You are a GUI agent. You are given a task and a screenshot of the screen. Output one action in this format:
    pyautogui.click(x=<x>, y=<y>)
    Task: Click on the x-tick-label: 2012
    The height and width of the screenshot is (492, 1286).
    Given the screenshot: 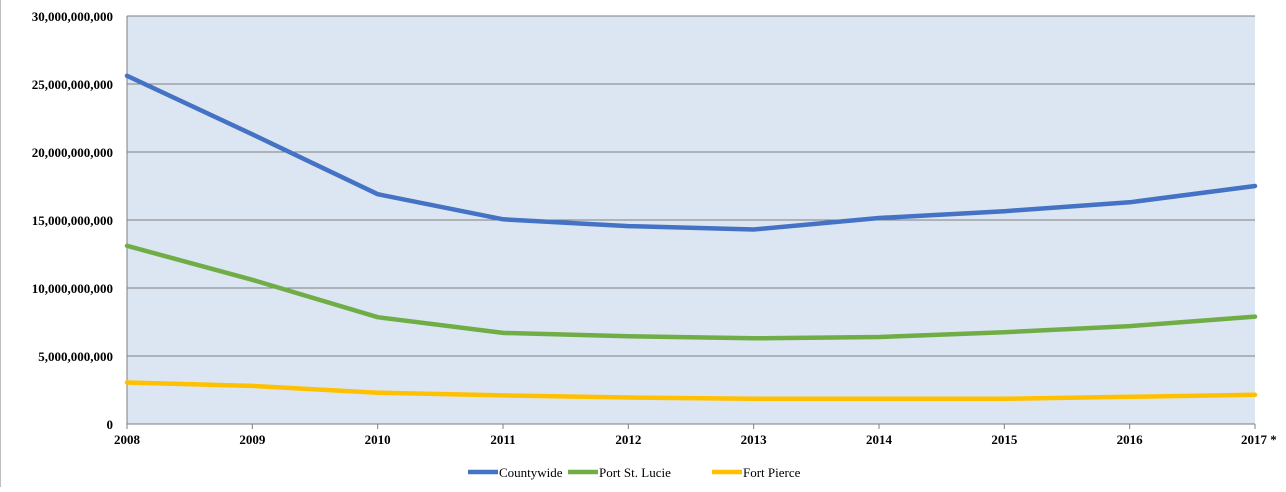 What is the action you would take?
    pyautogui.click(x=628, y=439)
    